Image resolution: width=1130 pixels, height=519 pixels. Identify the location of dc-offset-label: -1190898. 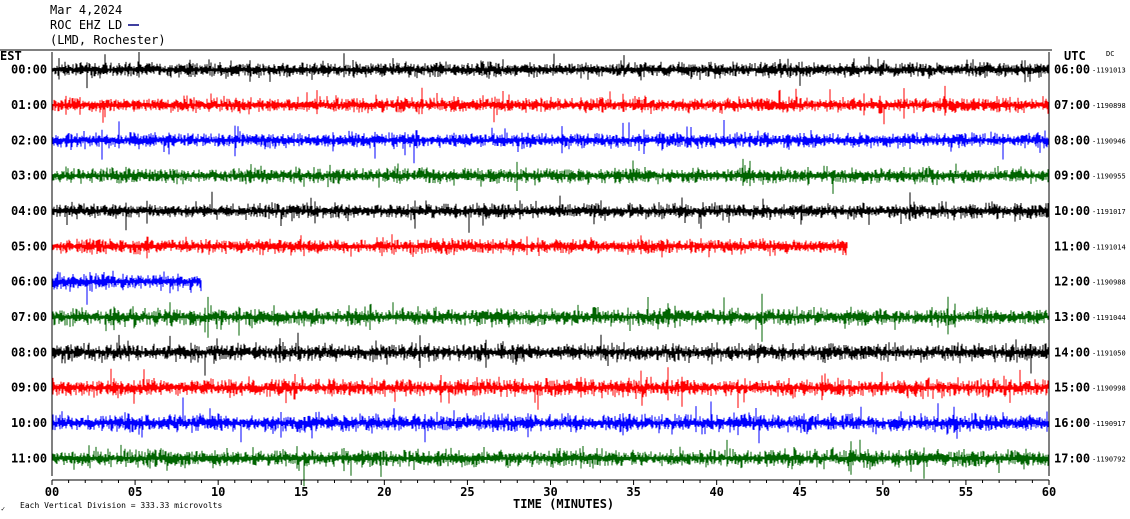
(1109, 106).